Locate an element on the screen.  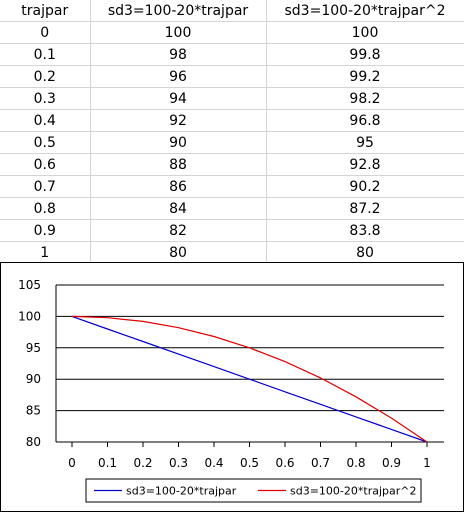
table-row: 0.6 88 92.8 is located at coordinates (232, 164).